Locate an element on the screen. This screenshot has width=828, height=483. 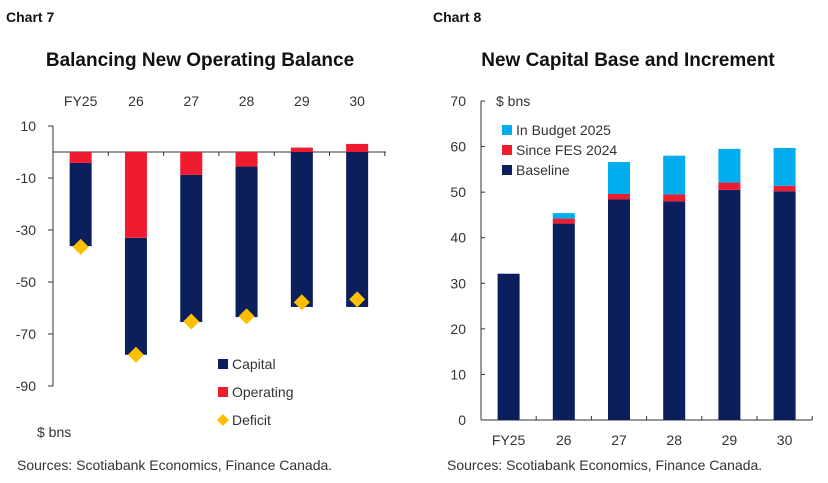
y-tick-label: 60 is located at coordinates (458, 147).